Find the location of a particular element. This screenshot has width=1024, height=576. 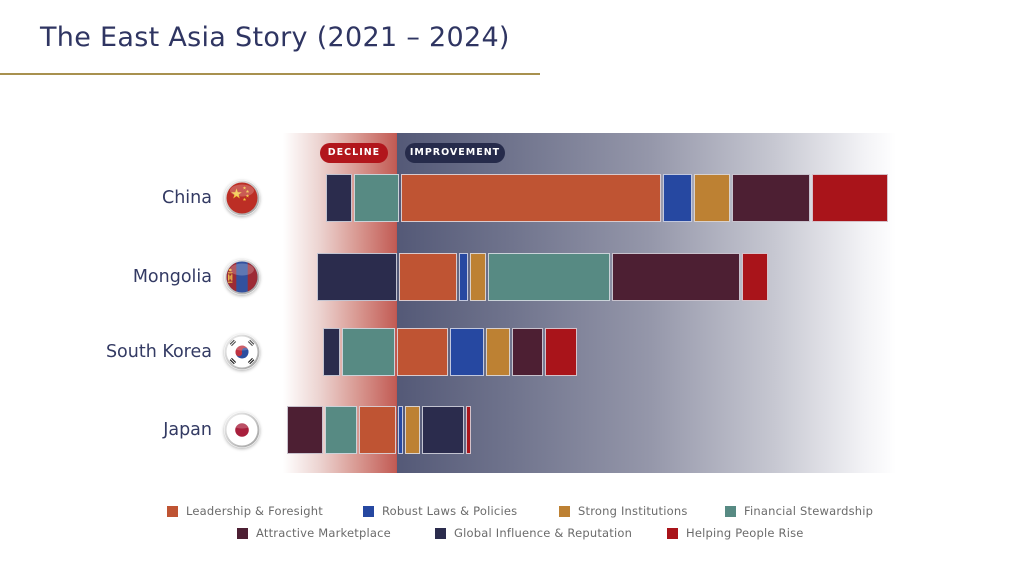

legend-label-influence: Global Influence & Reputation is located at coordinates (543, 533).